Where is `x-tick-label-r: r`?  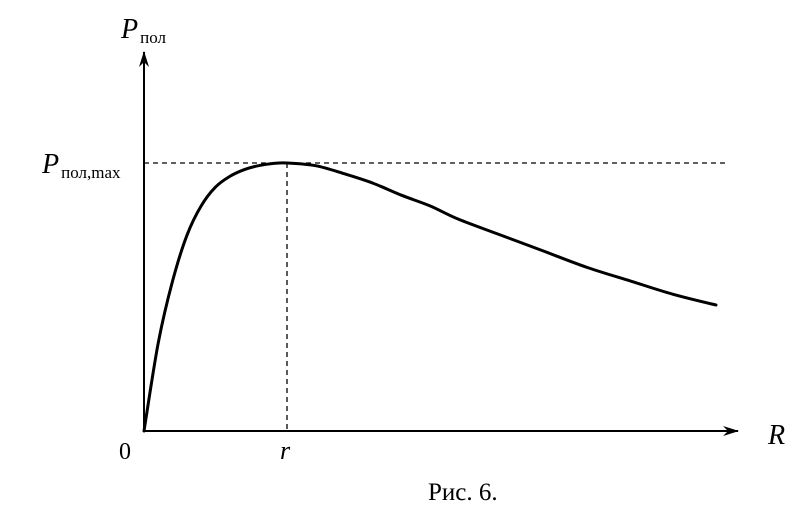
x-tick-label-r: r is located at coordinates (285, 450).